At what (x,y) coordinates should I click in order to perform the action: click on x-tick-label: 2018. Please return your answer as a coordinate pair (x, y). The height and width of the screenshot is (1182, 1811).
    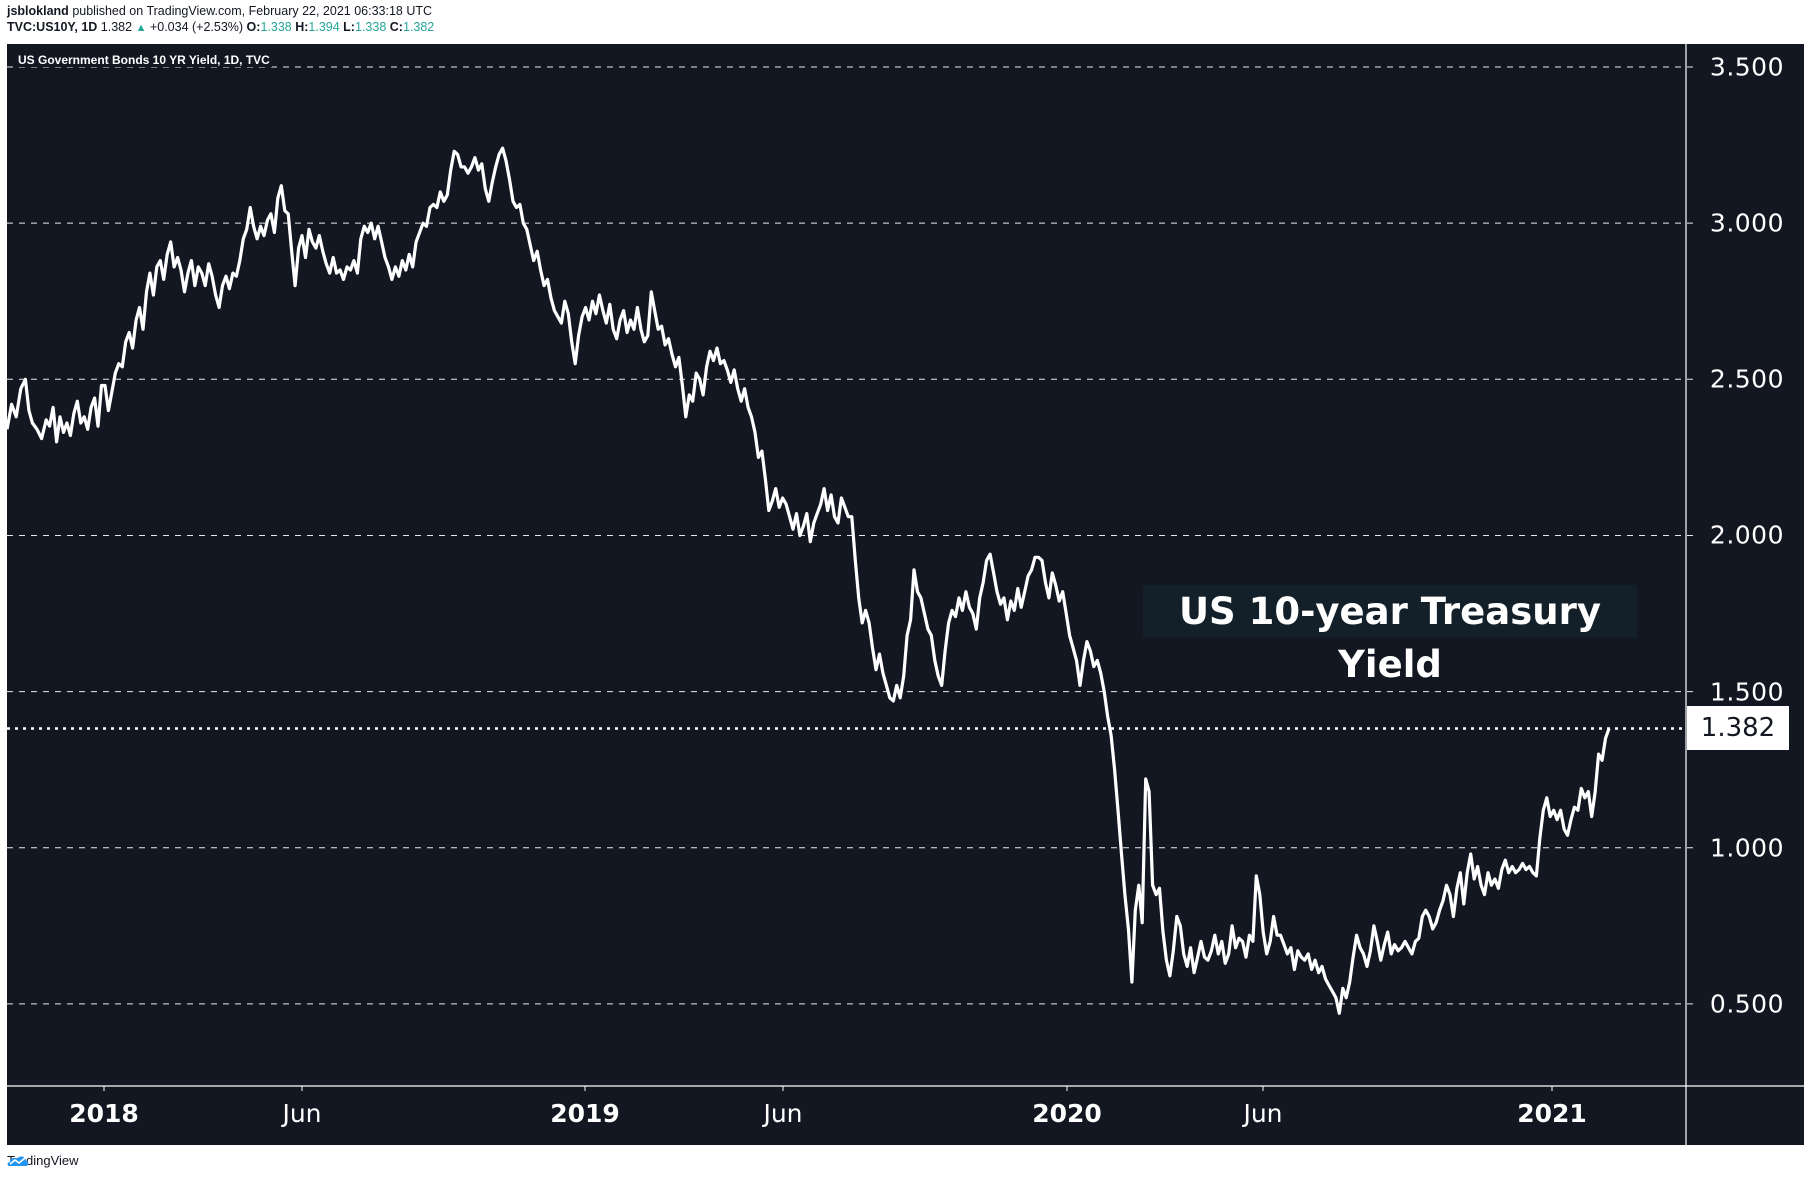
    Looking at the image, I should click on (104, 1113).